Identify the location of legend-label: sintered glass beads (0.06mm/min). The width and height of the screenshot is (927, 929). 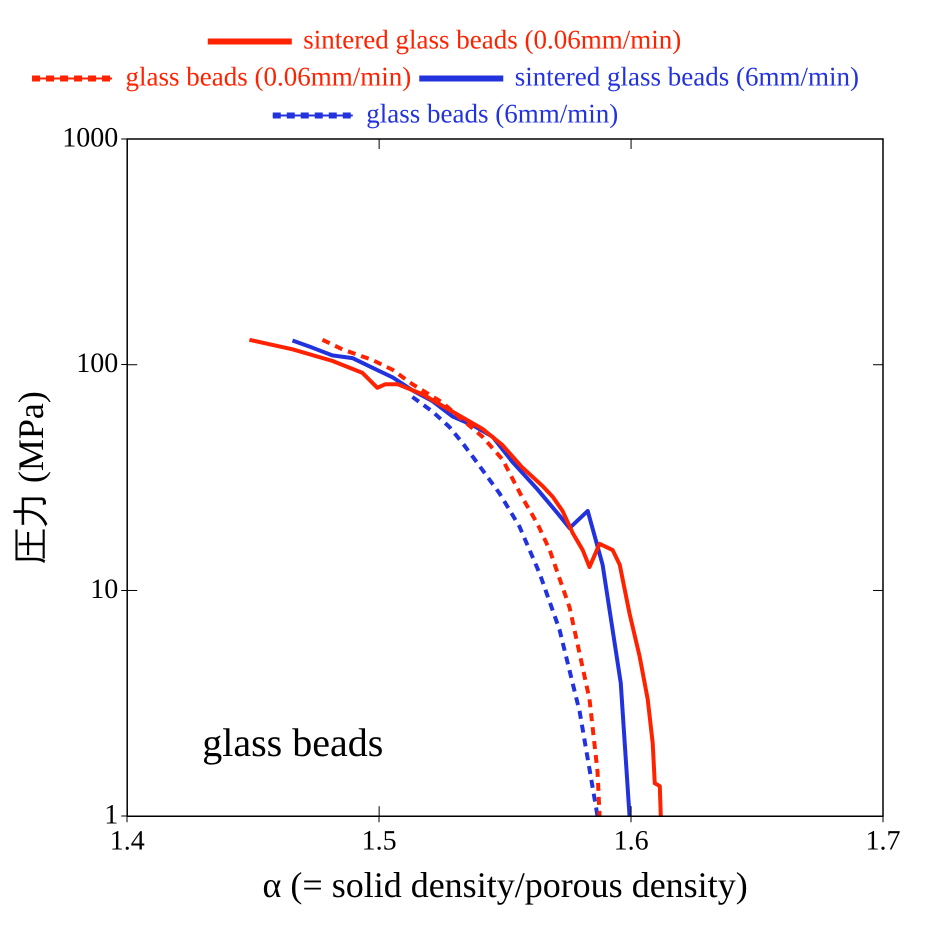
(492, 39).